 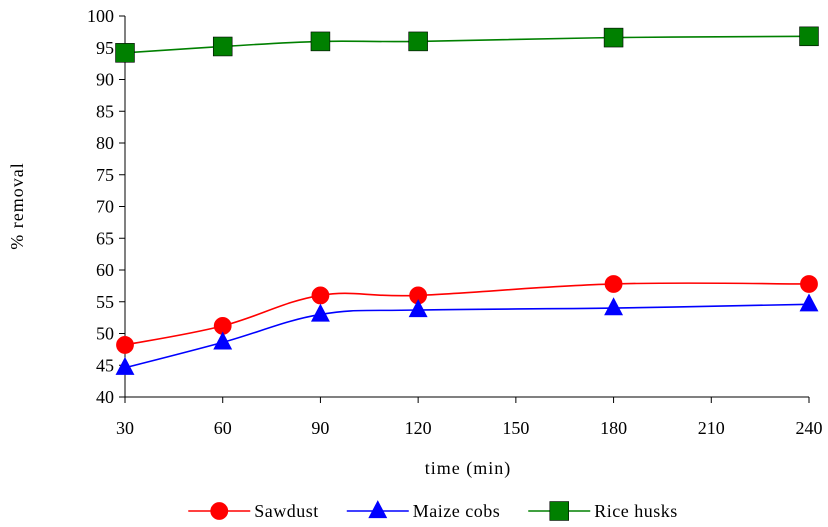 I want to click on series-maize-cobs, so click(x=467, y=334).